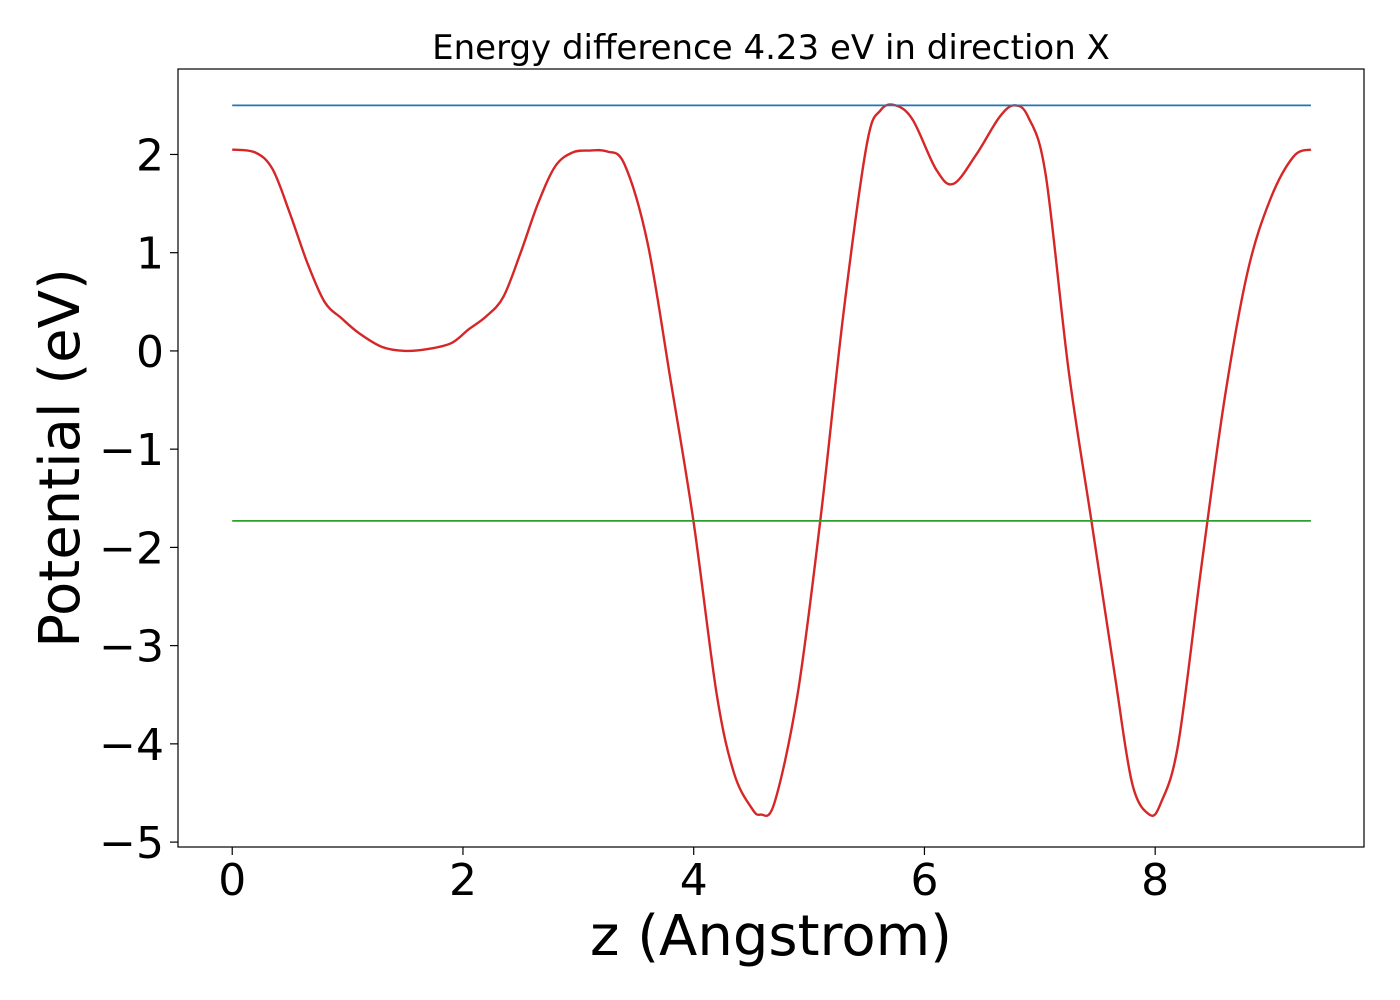 Image resolution: width=1400 pixels, height=1000 pixels. What do you see at coordinates (60, 458) in the screenshot?
I see `y-axis-label: Potential (eV)` at bounding box center [60, 458].